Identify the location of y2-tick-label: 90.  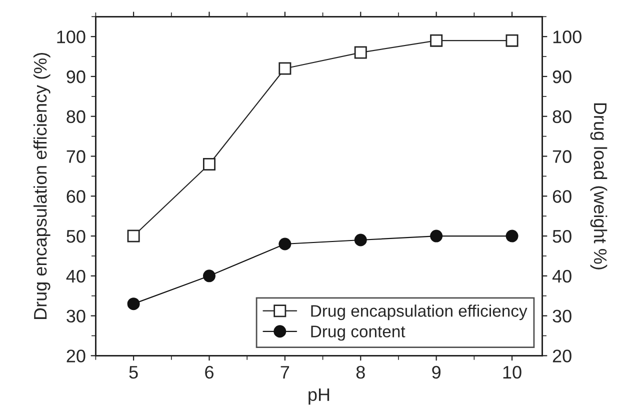
(562, 77).